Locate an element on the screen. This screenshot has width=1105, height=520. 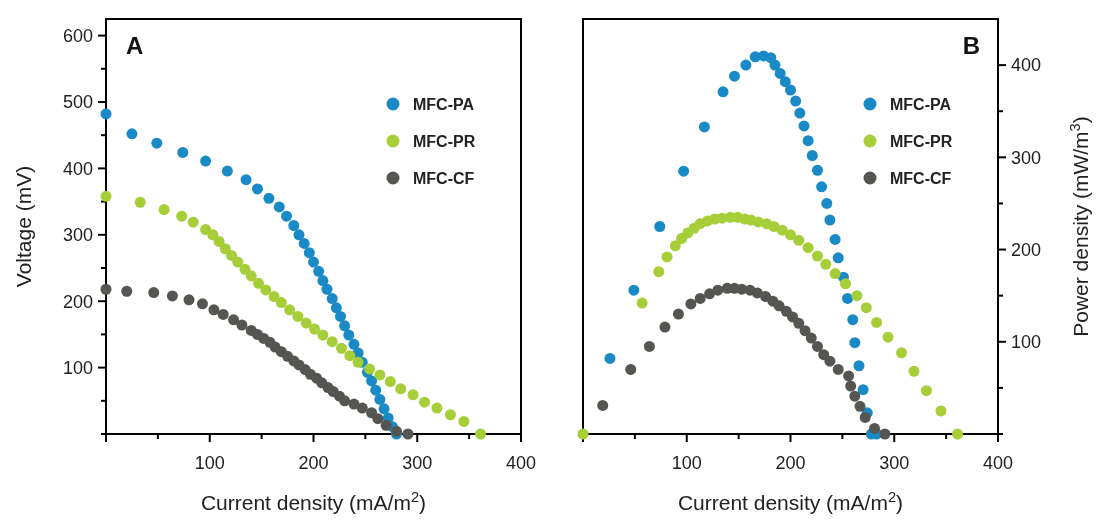
text: B is located at coordinates (971, 45).